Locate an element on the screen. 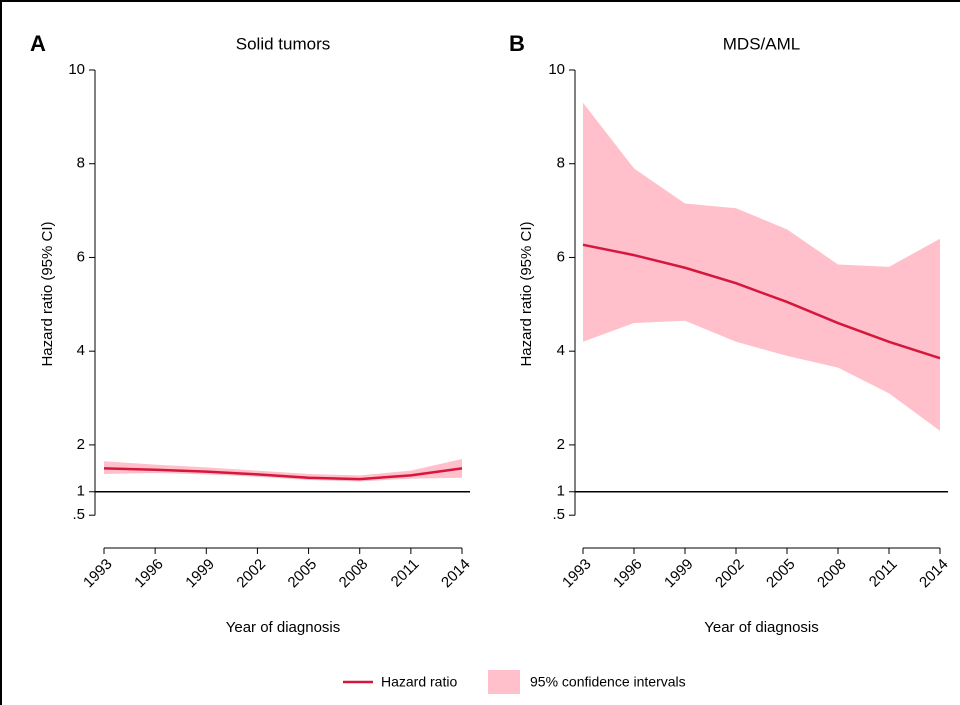 The image size is (960, 705). chart-title: MDS/AML is located at coordinates (761, 43).